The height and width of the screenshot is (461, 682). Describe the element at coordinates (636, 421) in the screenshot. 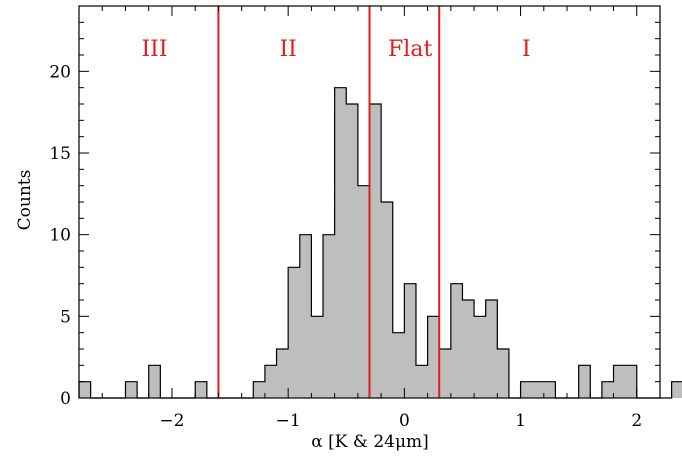

I see `x-tick-label: 2` at that location.